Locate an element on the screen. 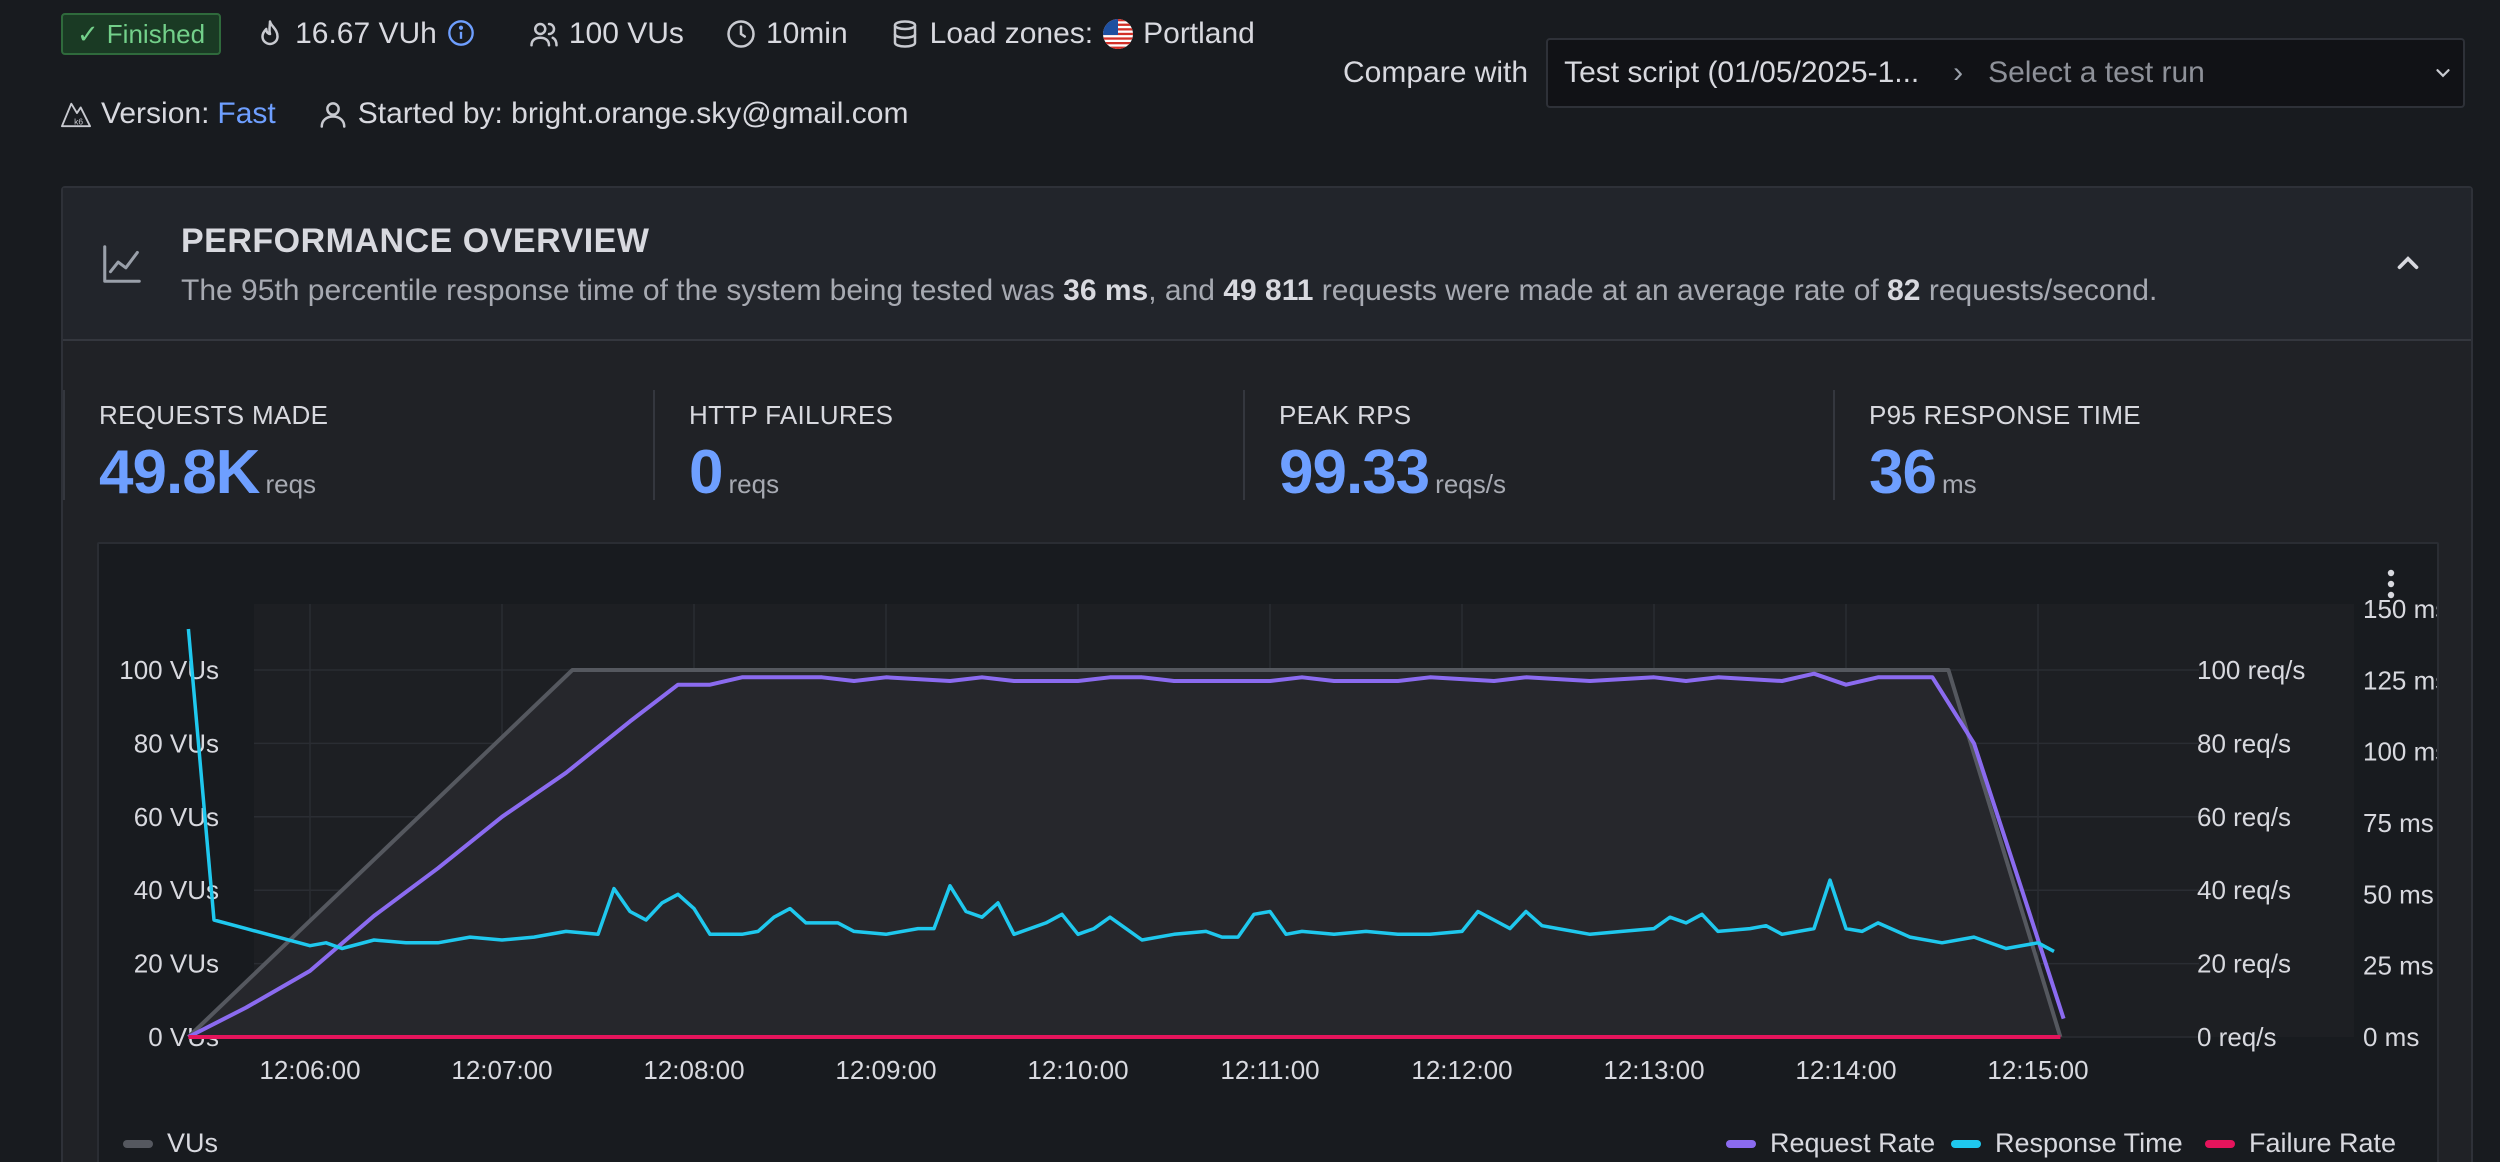  x-tick-label: 12:12:00 is located at coordinates (1461, 1070).